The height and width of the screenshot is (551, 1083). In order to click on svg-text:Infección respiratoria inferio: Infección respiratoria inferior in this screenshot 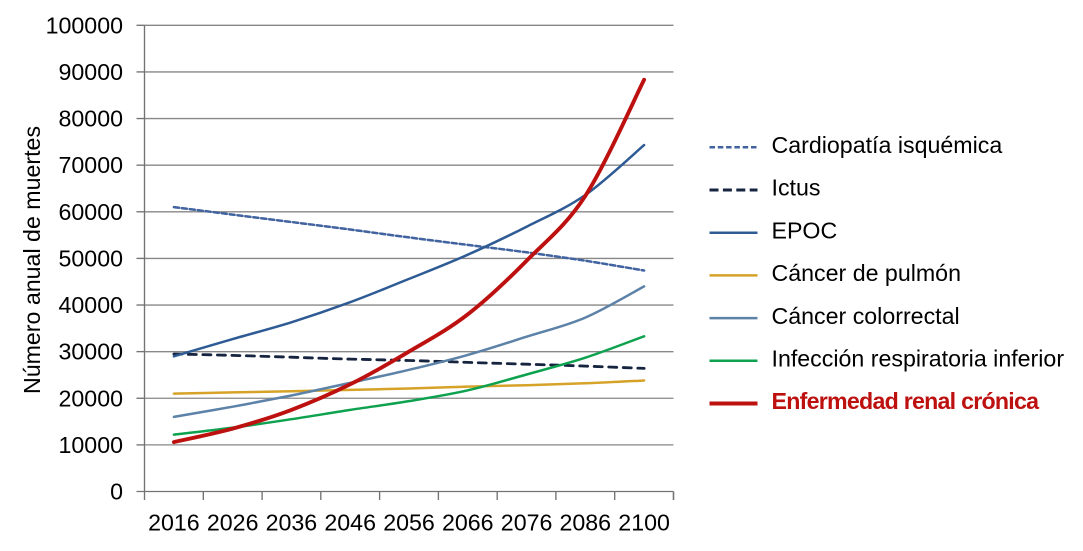, I will do `click(918, 359)`.